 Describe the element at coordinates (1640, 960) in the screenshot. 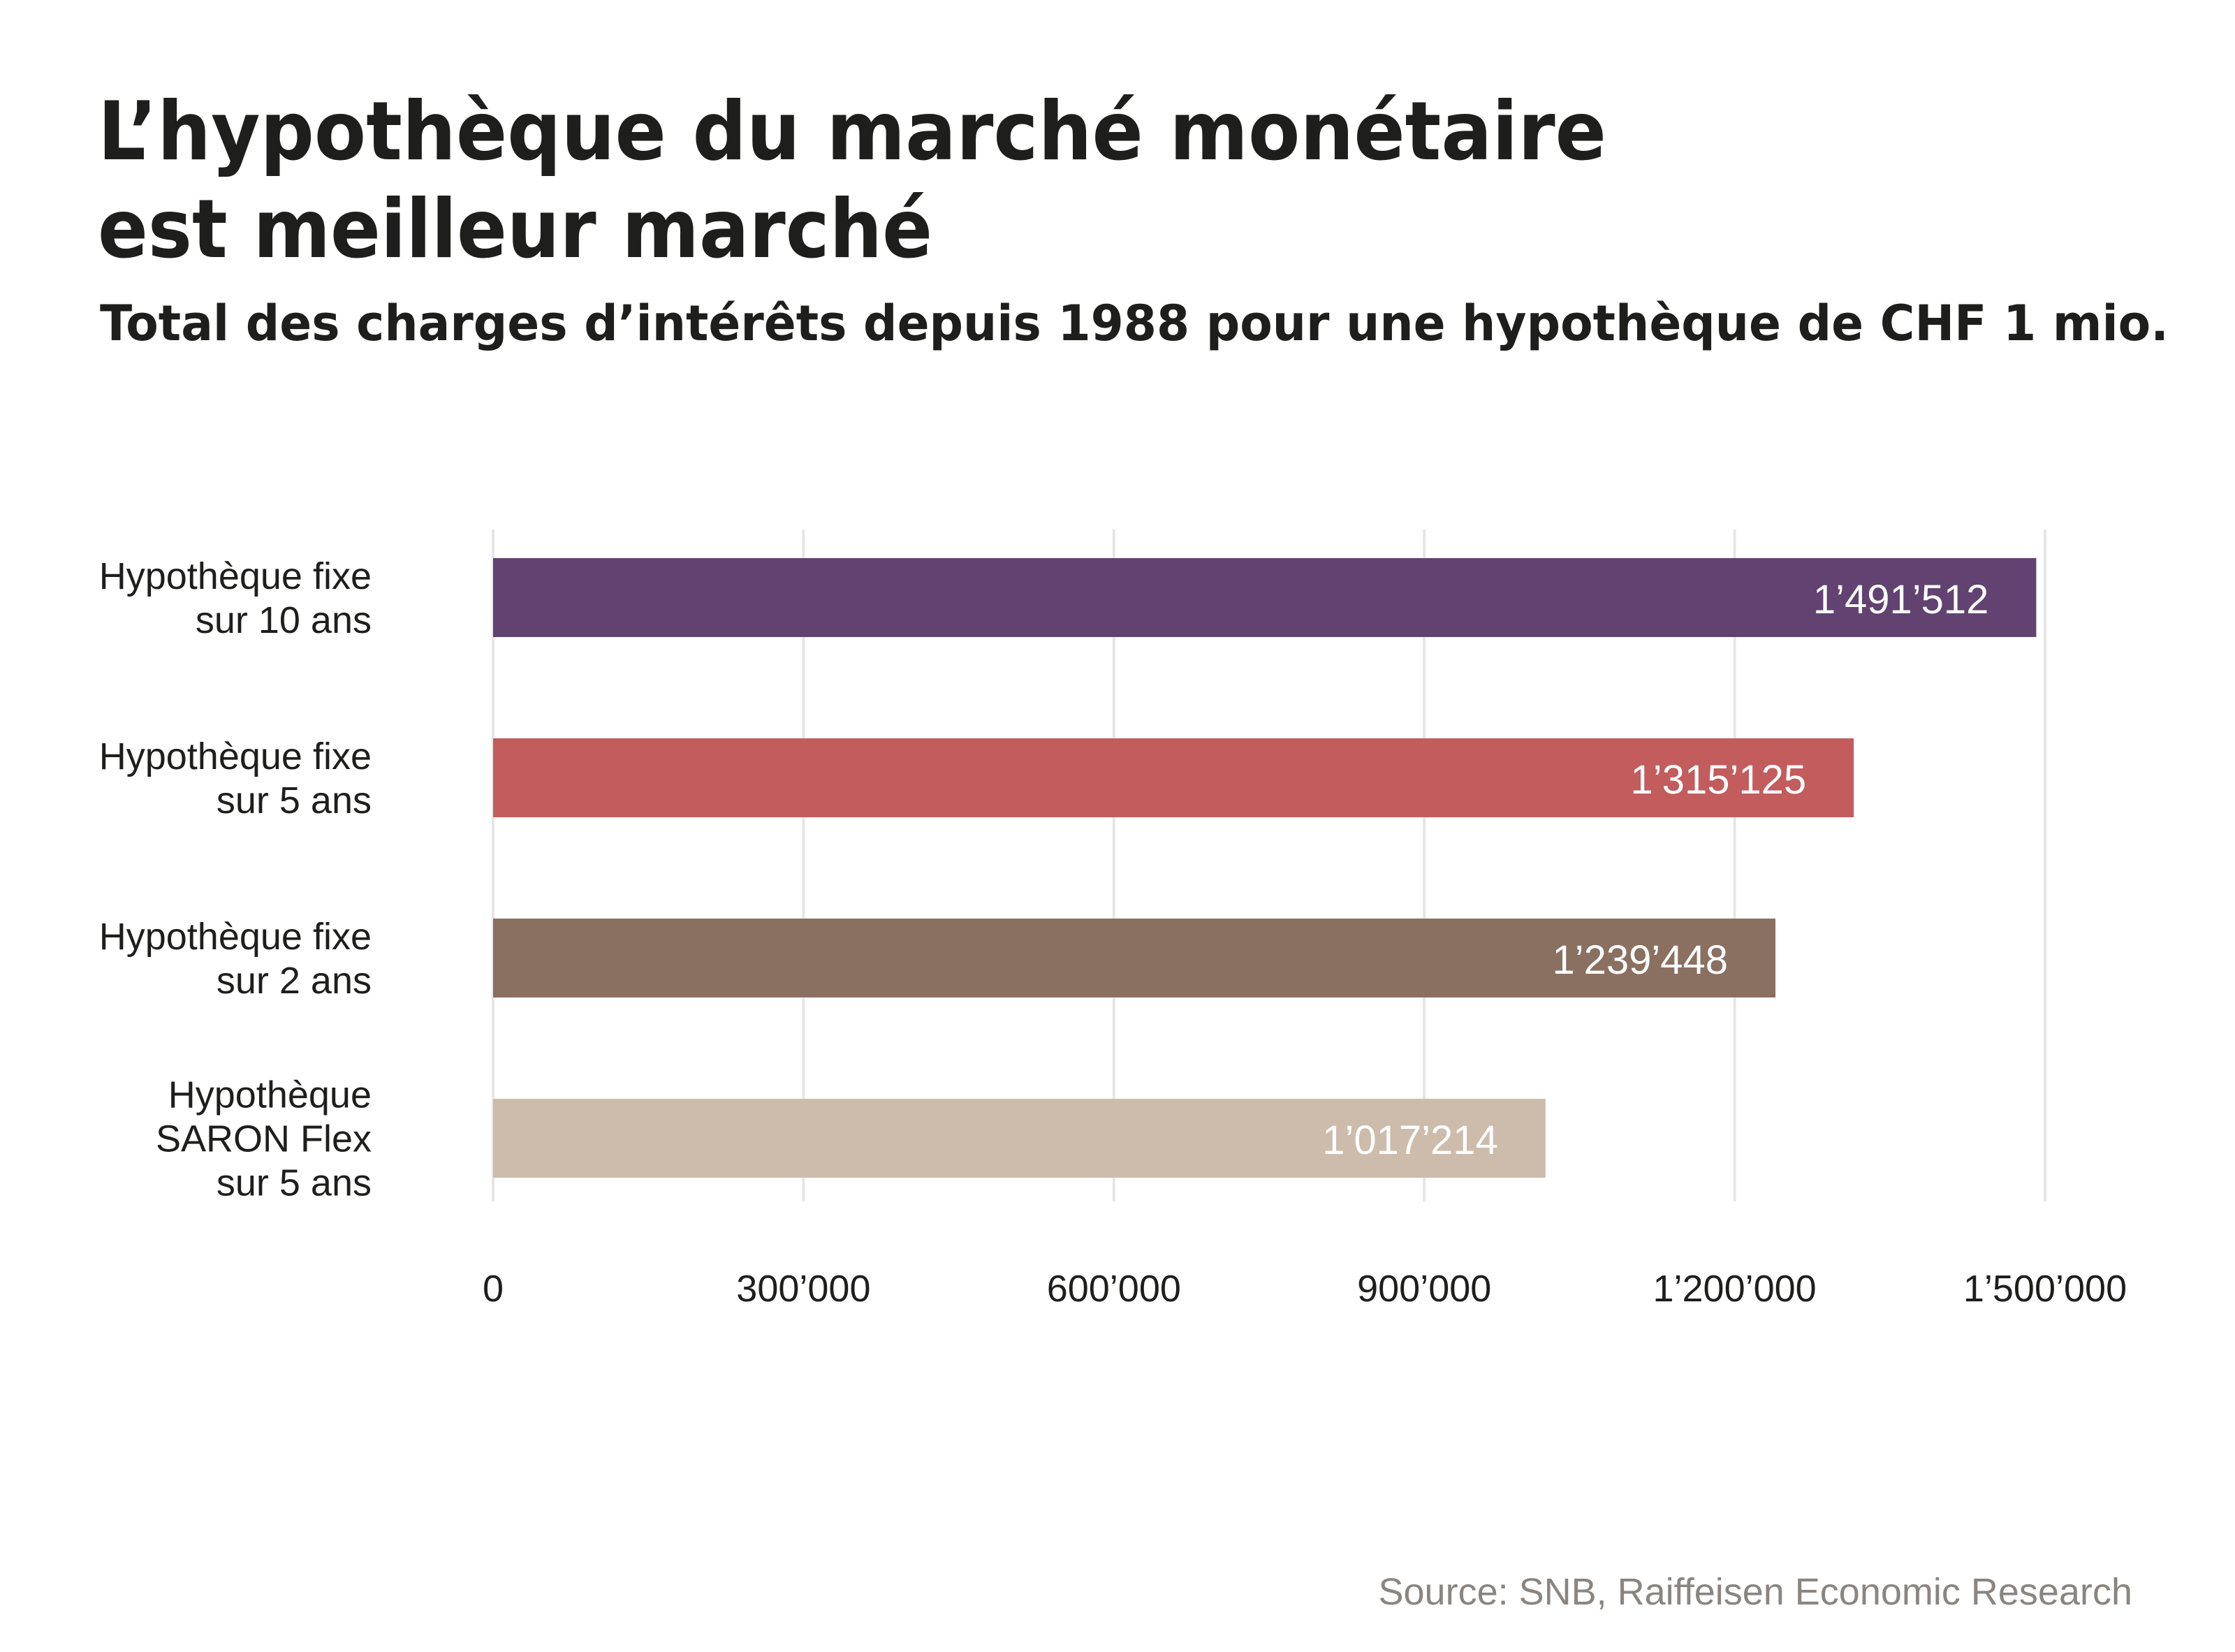

I see `bar-value-label: 1’239’448` at that location.